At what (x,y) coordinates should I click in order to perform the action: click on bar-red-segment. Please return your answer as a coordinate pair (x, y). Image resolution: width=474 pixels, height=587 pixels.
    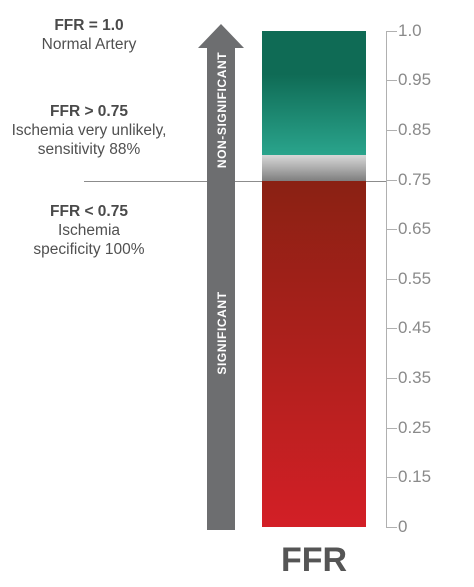
    Looking at the image, I should click on (314, 354).